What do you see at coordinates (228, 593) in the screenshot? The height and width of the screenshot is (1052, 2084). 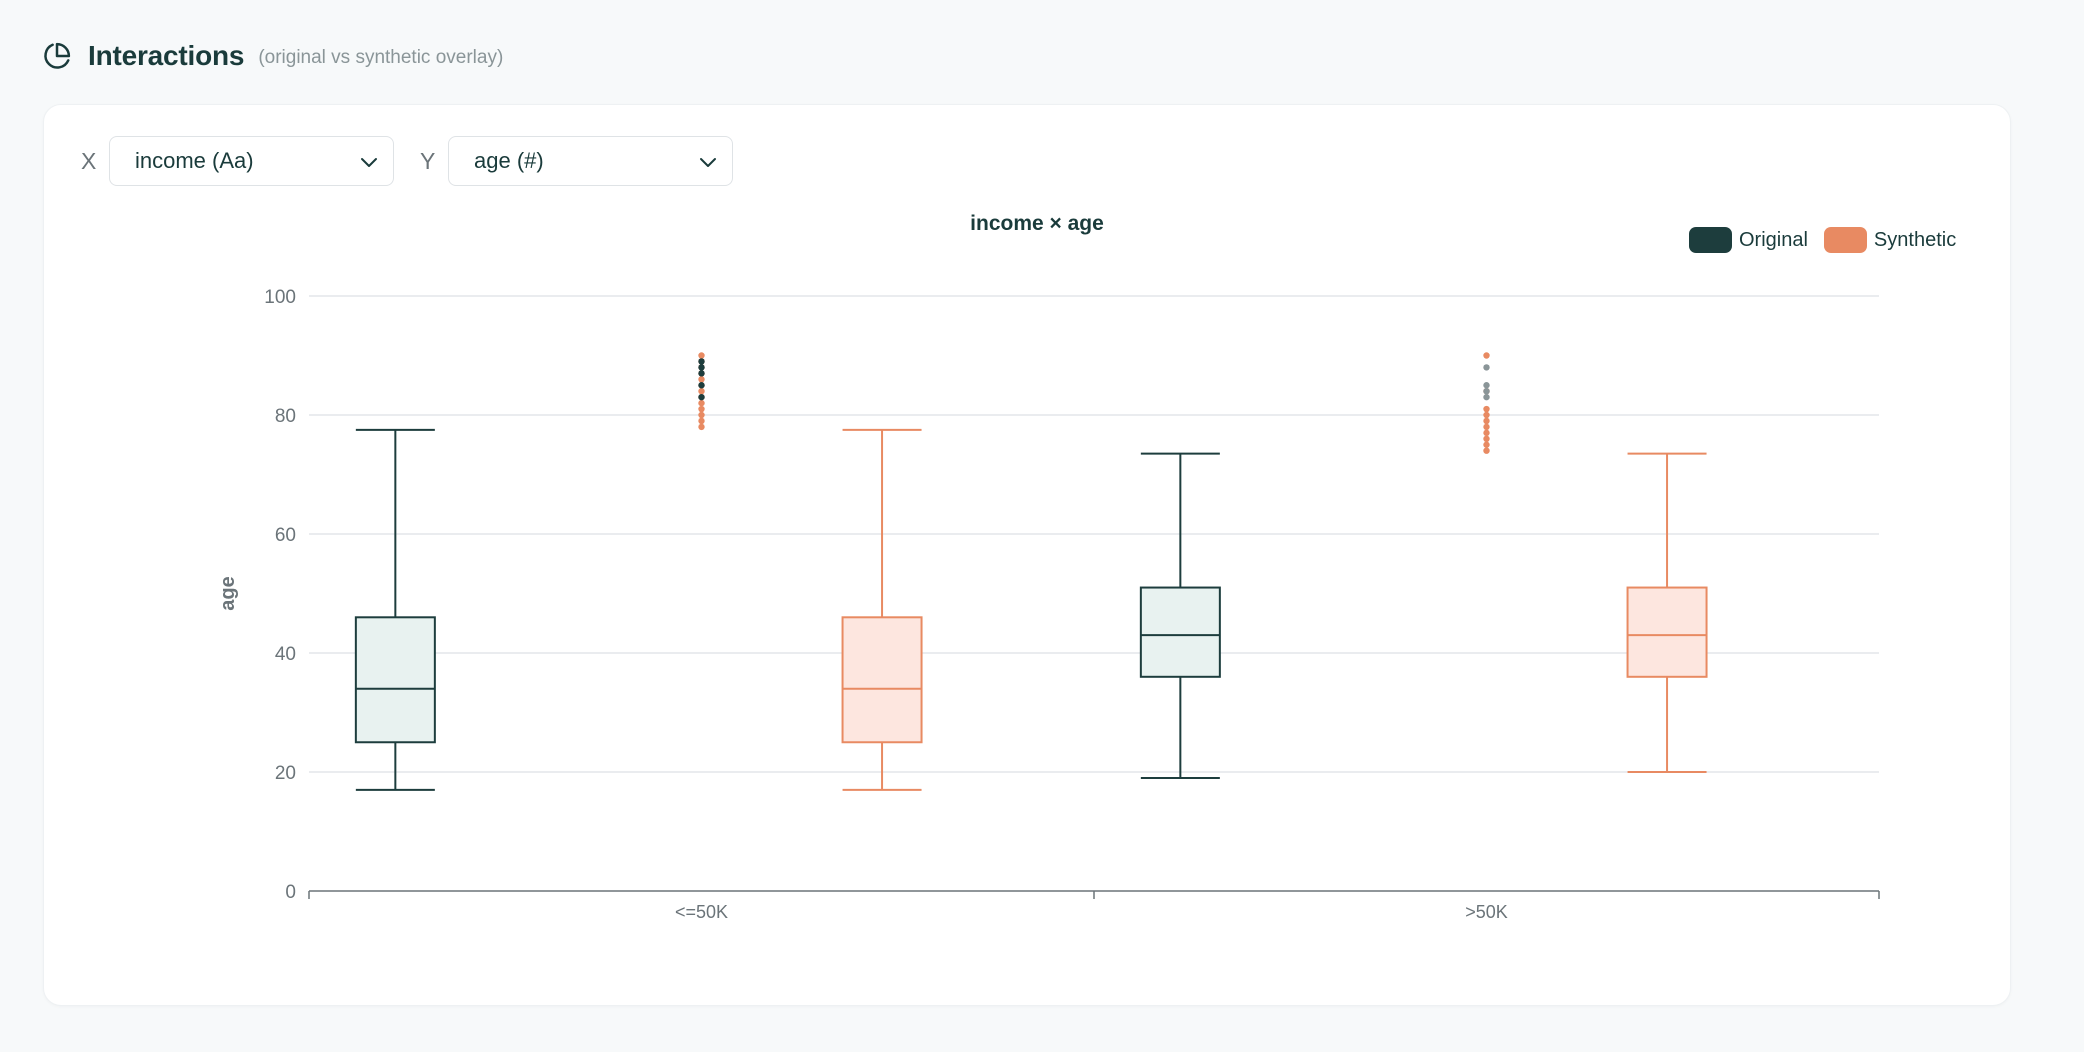 I see `y-axis-label: age` at bounding box center [228, 593].